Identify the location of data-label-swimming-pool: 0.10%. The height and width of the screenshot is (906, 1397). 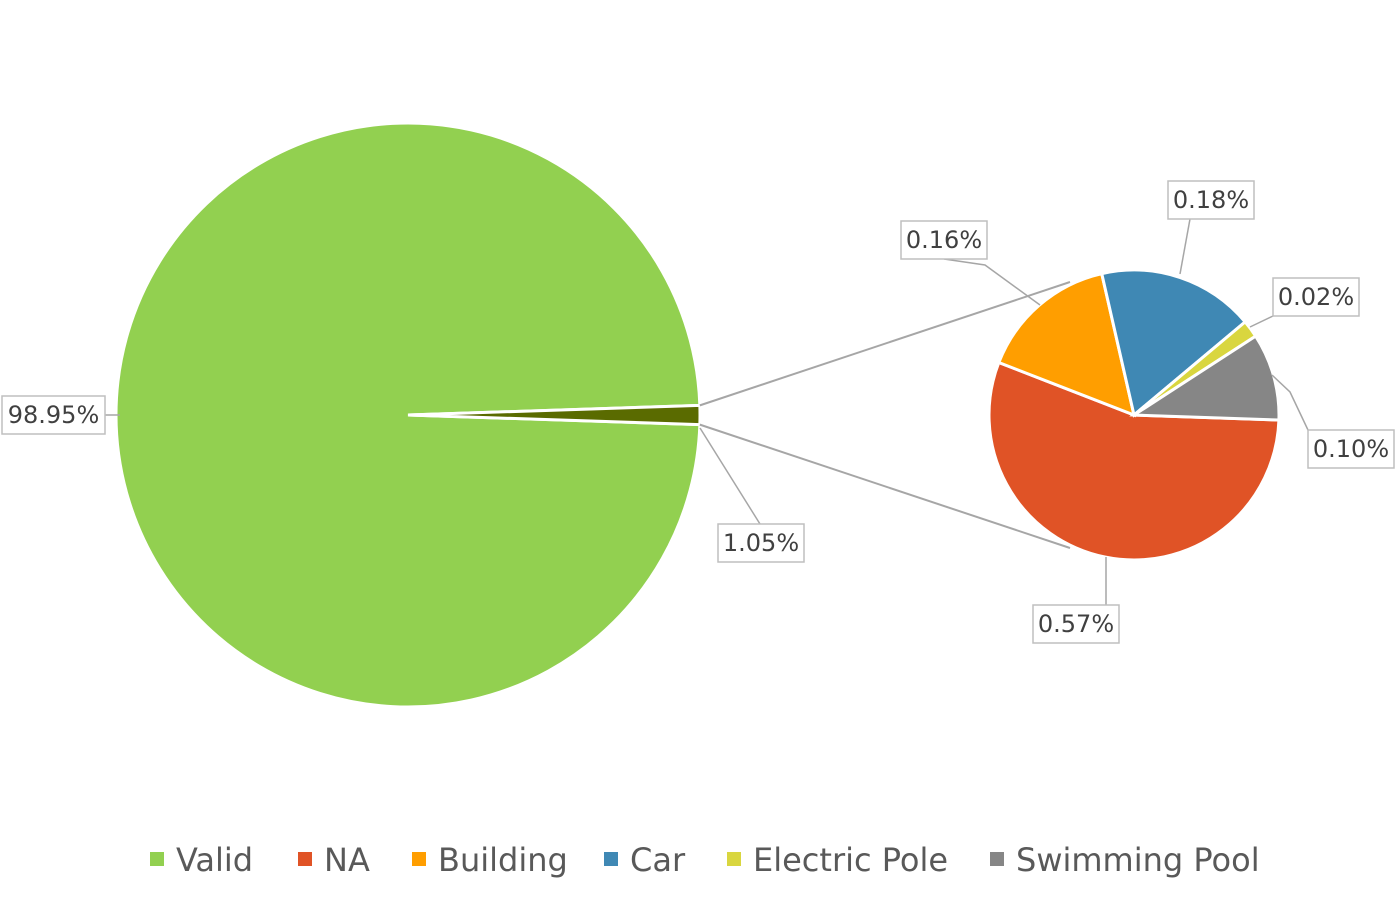
(1351, 449).